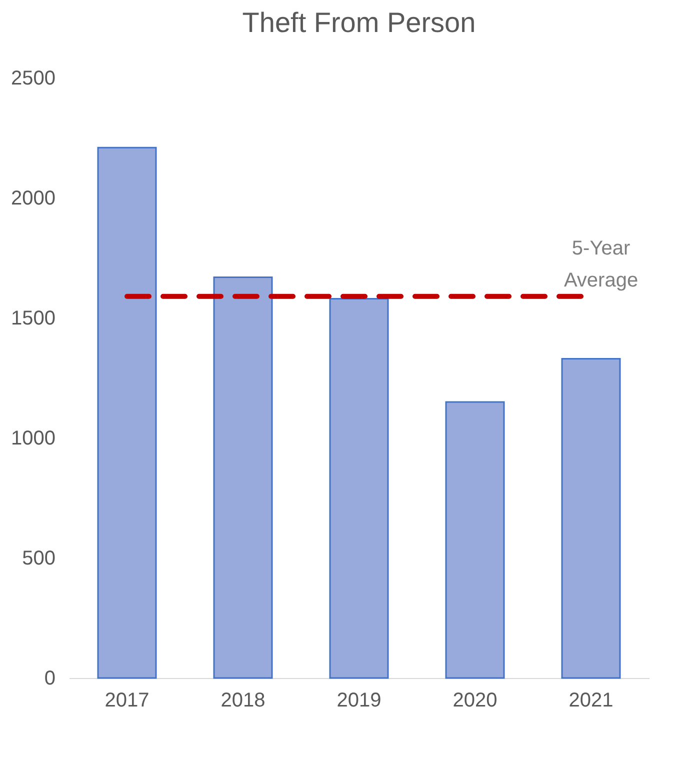  Describe the element at coordinates (359, 22) in the screenshot. I see `chart-title: Theft From Person` at that location.